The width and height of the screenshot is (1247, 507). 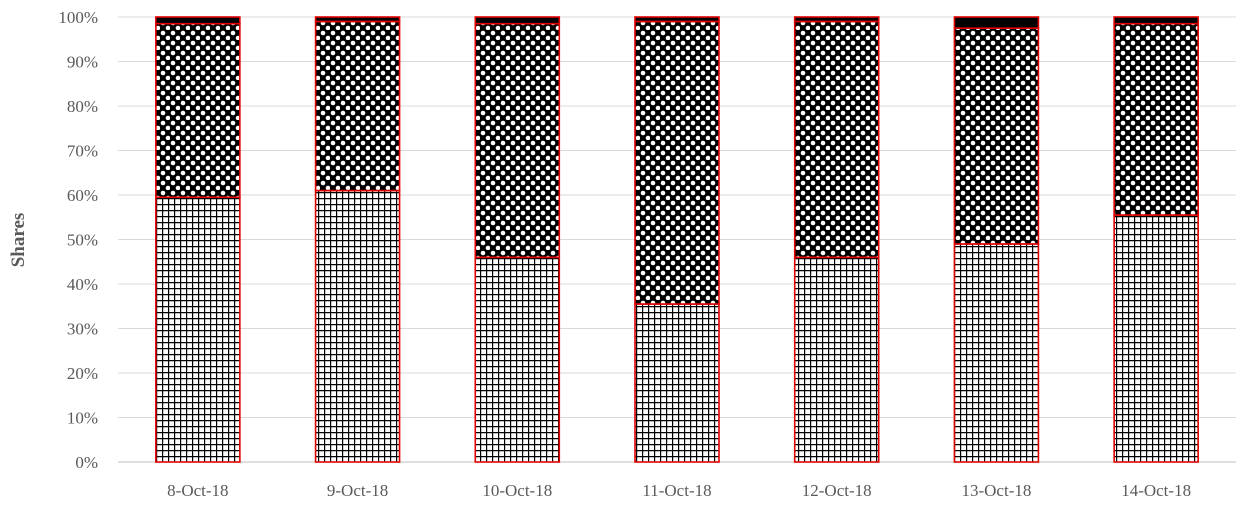 I want to click on x-tick-label: 13-Oct-18, so click(x=996, y=490).